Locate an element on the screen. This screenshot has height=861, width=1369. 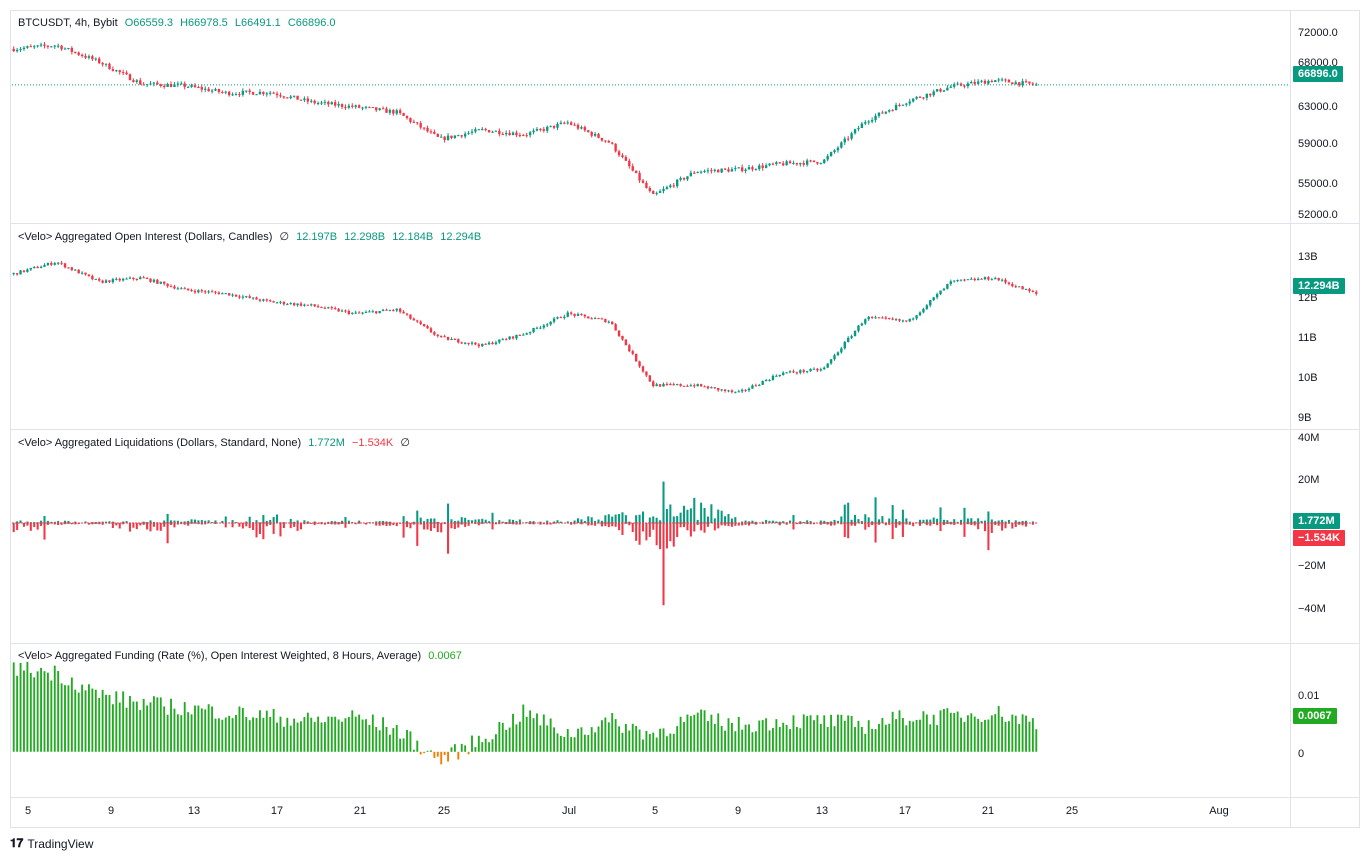
liq-neg-tag: −1.534K is located at coordinates (1319, 538).